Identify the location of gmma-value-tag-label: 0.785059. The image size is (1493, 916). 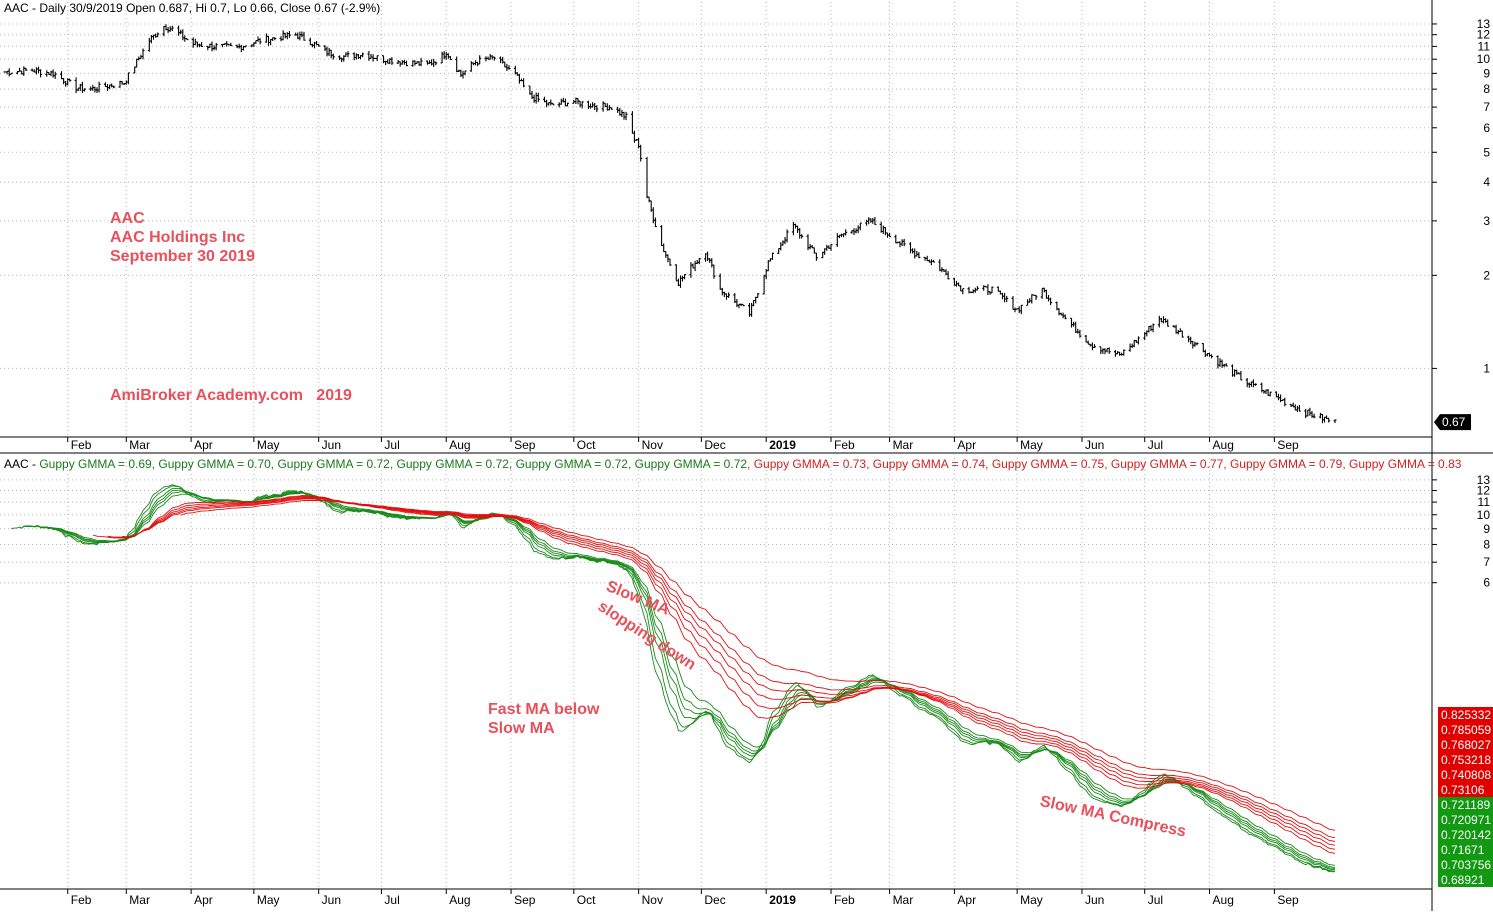
(1466, 730).